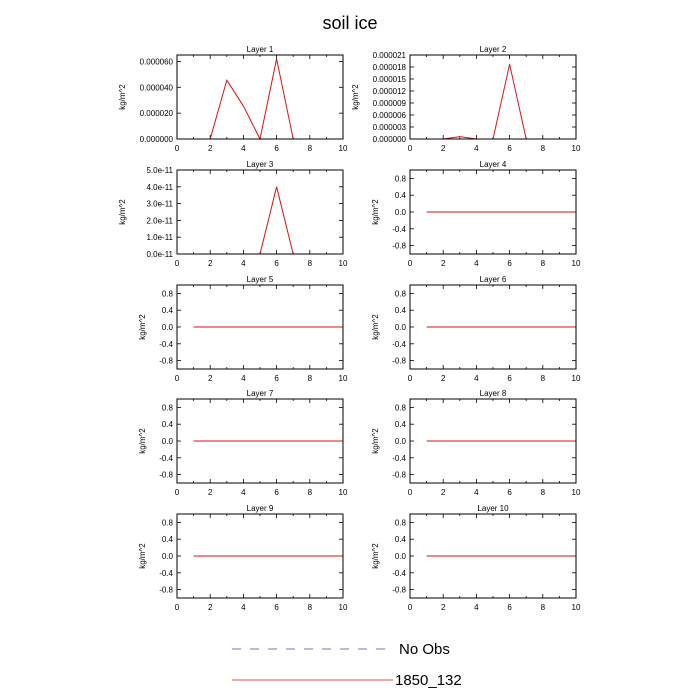 The height and width of the screenshot is (700, 700). I want to click on y-tick-label: 5.0e-11, so click(159, 170).